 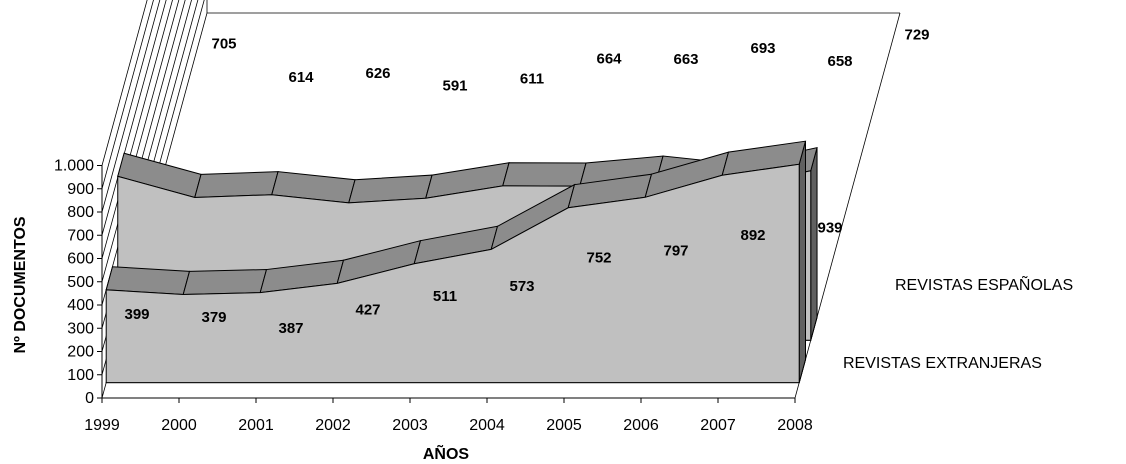 What do you see at coordinates (521, 286) in the screenshot?
I see `data-label-extranjeras: 573` at bounding box center [521, 286].